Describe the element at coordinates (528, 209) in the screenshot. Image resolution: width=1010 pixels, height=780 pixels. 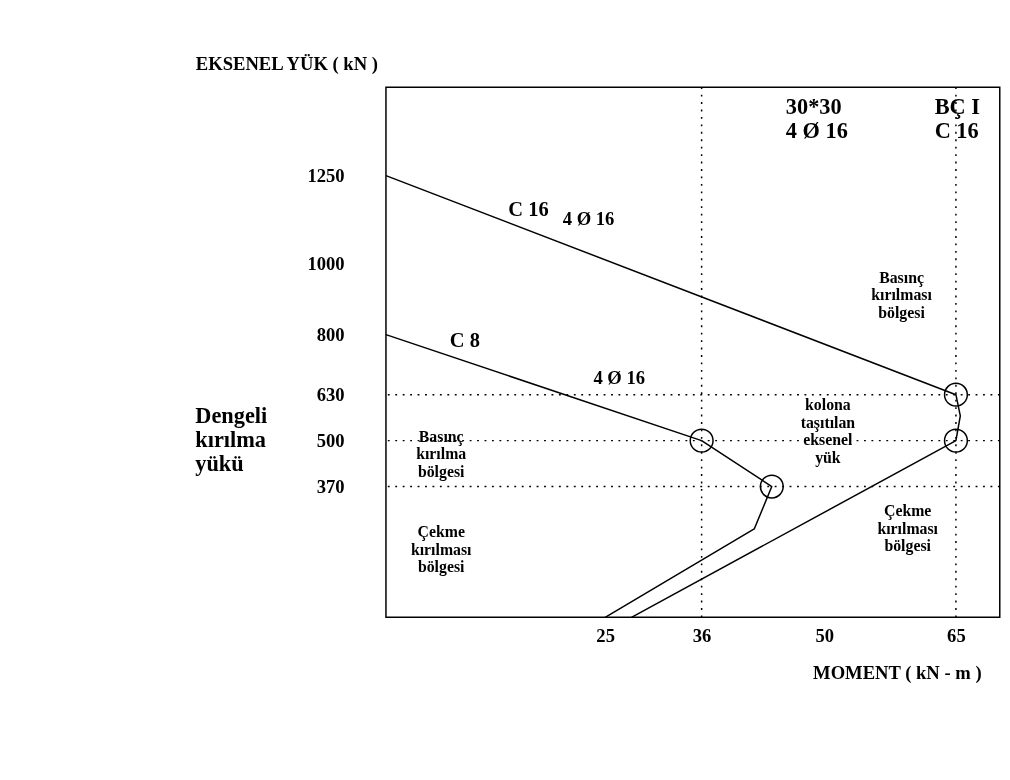
I see `series-label: C 16` at that location.